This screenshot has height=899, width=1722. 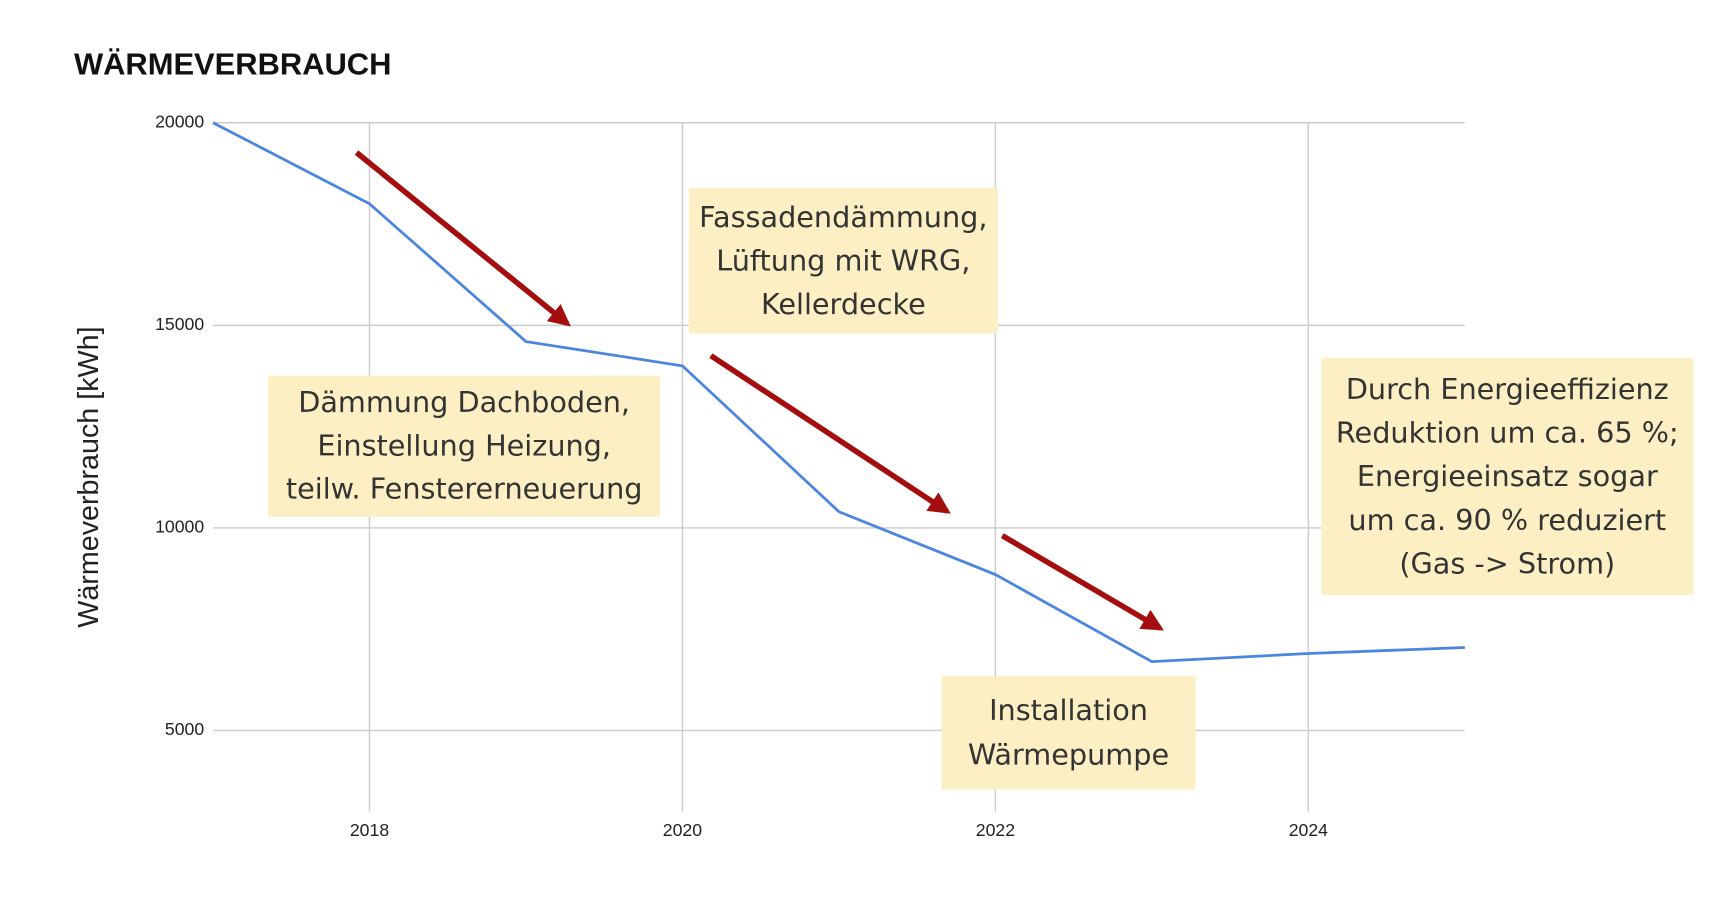 What do you see at coordinates (464, 488) in the screenshot?
I see `annotation-text: teilw. Fenstererneuerung` at bounding box center [464, 488].